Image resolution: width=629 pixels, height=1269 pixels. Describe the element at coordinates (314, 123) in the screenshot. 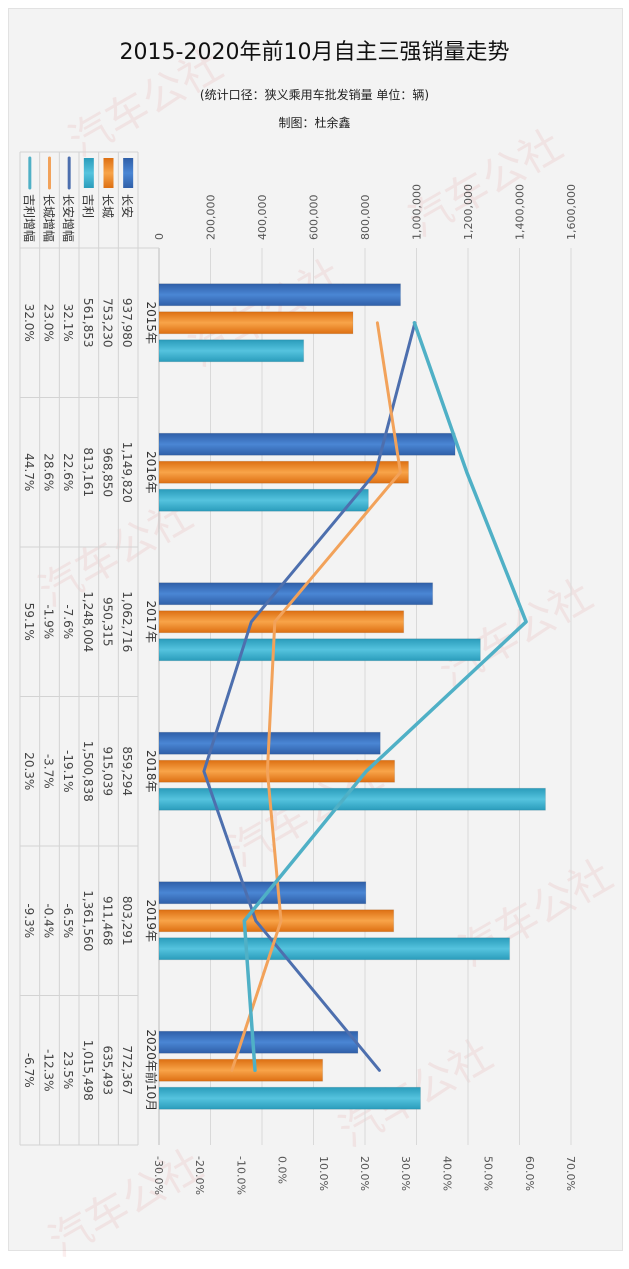

I see `chart-author: 制图：杜余鑫` at that location.